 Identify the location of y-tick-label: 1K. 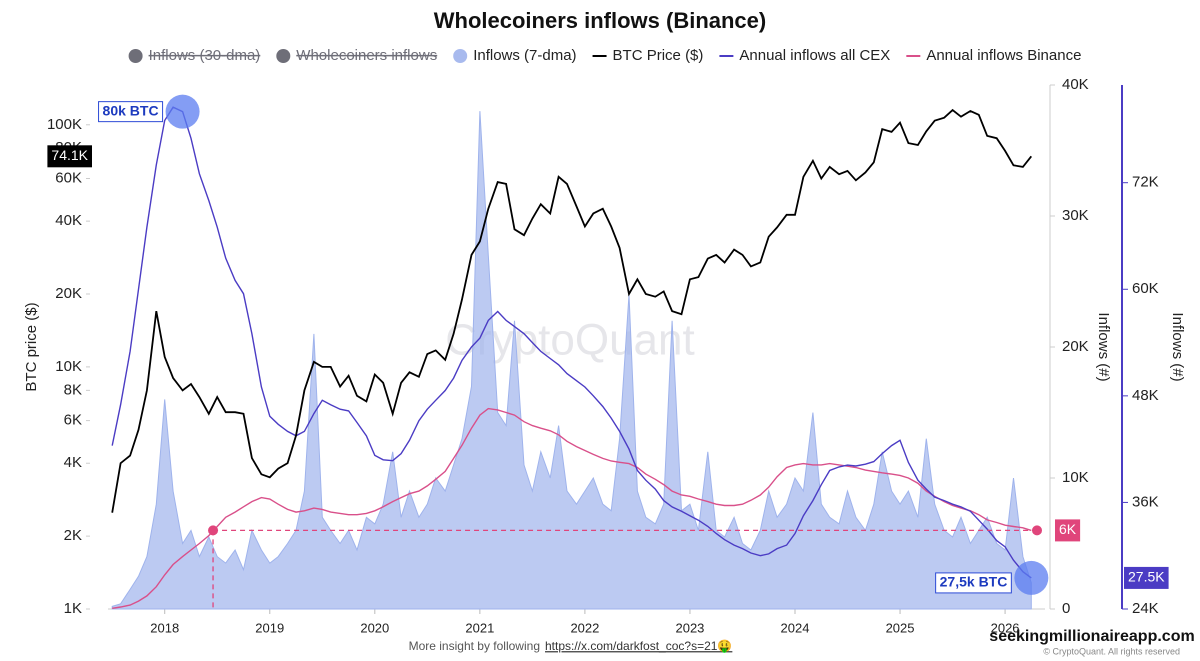
(73, 608).